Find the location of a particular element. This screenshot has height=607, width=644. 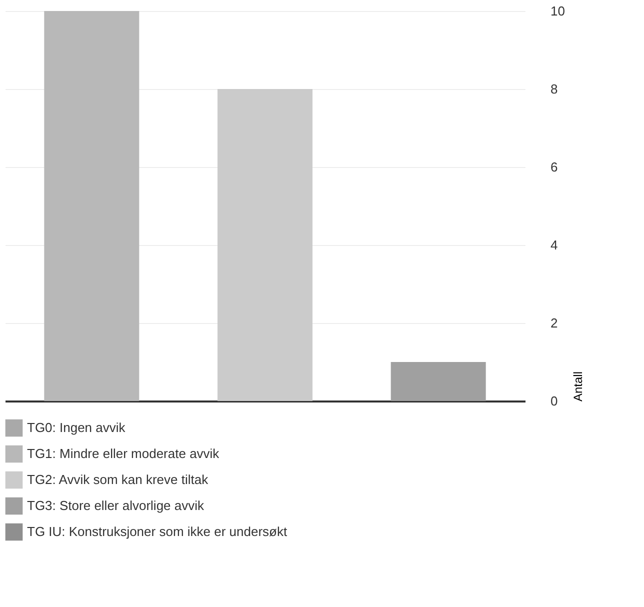

legend-label: TG0: Ingen avvik is located at coordinates (76, 427).